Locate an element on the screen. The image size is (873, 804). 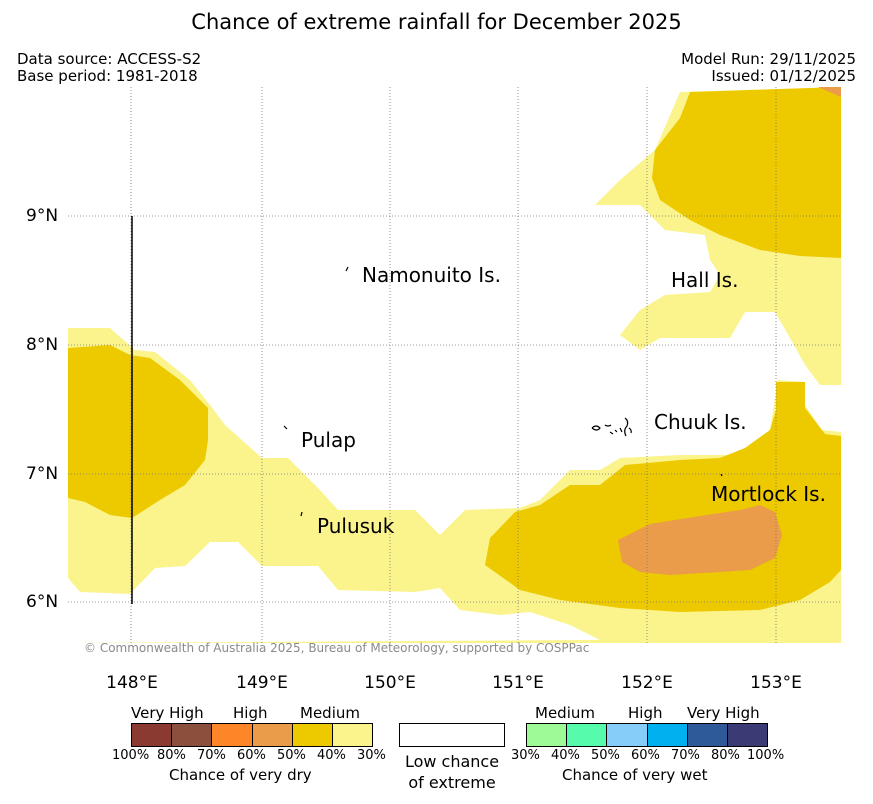
dry-high-region-northeast is located at coordinates (746, 172).